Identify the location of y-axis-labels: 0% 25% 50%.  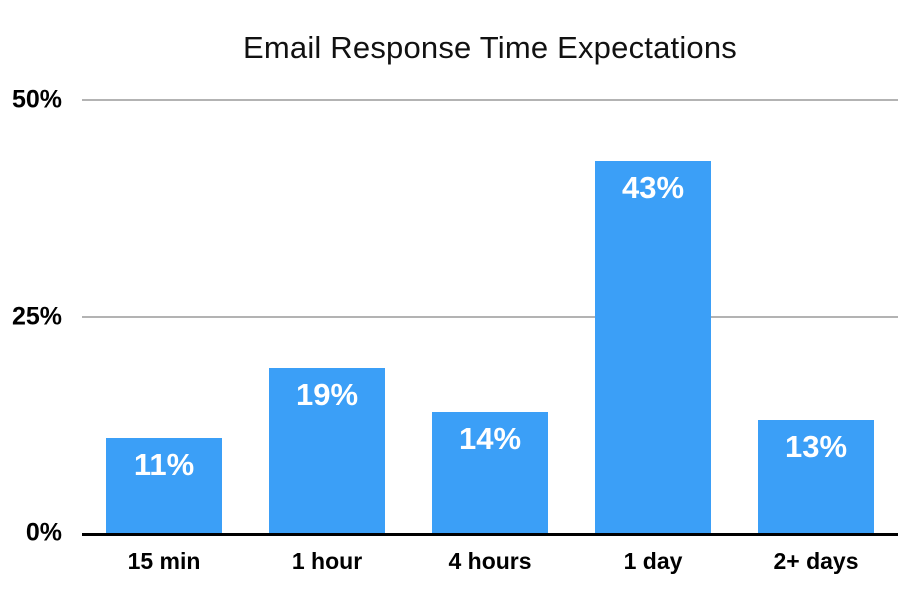
(31, 316).